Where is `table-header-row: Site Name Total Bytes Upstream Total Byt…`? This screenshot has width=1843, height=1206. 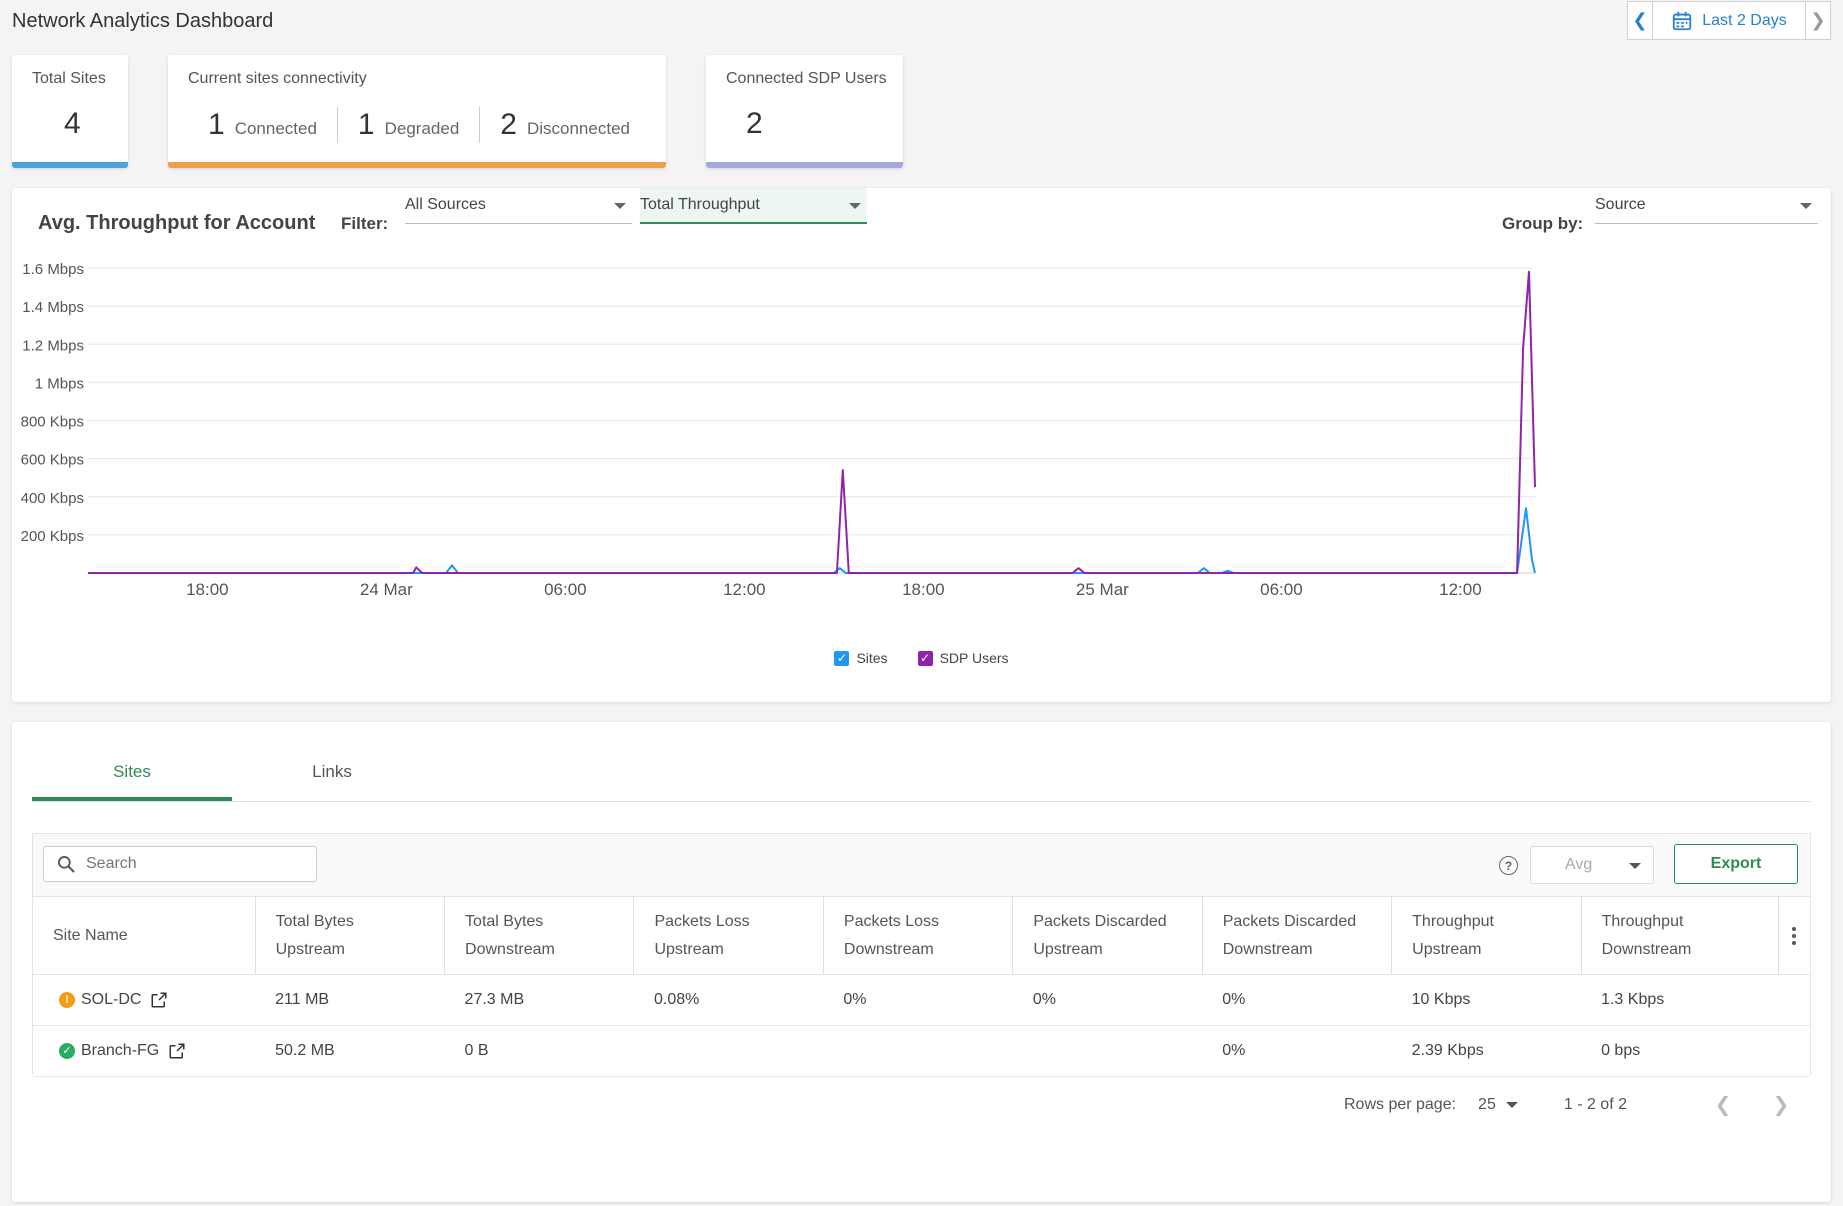
table-header-row: Site Name Total Bytes Upstream Total Byt… is located at coordinates (921, 935).